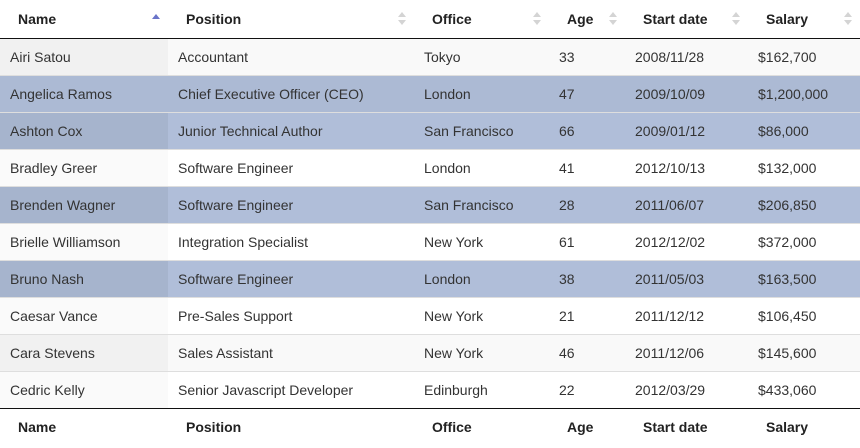  Describe the element at coordinates (481, 426) in the screenshot. I see `footer-office: Office` at that location.